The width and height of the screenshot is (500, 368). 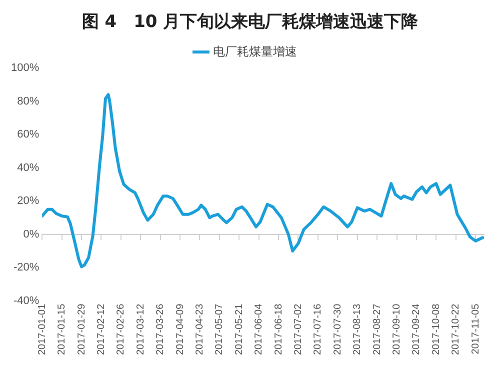 What do you see at coordinates (200, 329) in the screenshot?
I see `x-tick-label: 2017-04-23` at bounding box center [200, 329].